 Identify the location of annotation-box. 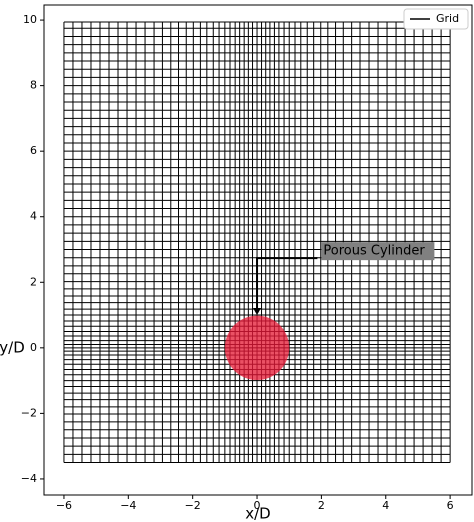
(378, 251).